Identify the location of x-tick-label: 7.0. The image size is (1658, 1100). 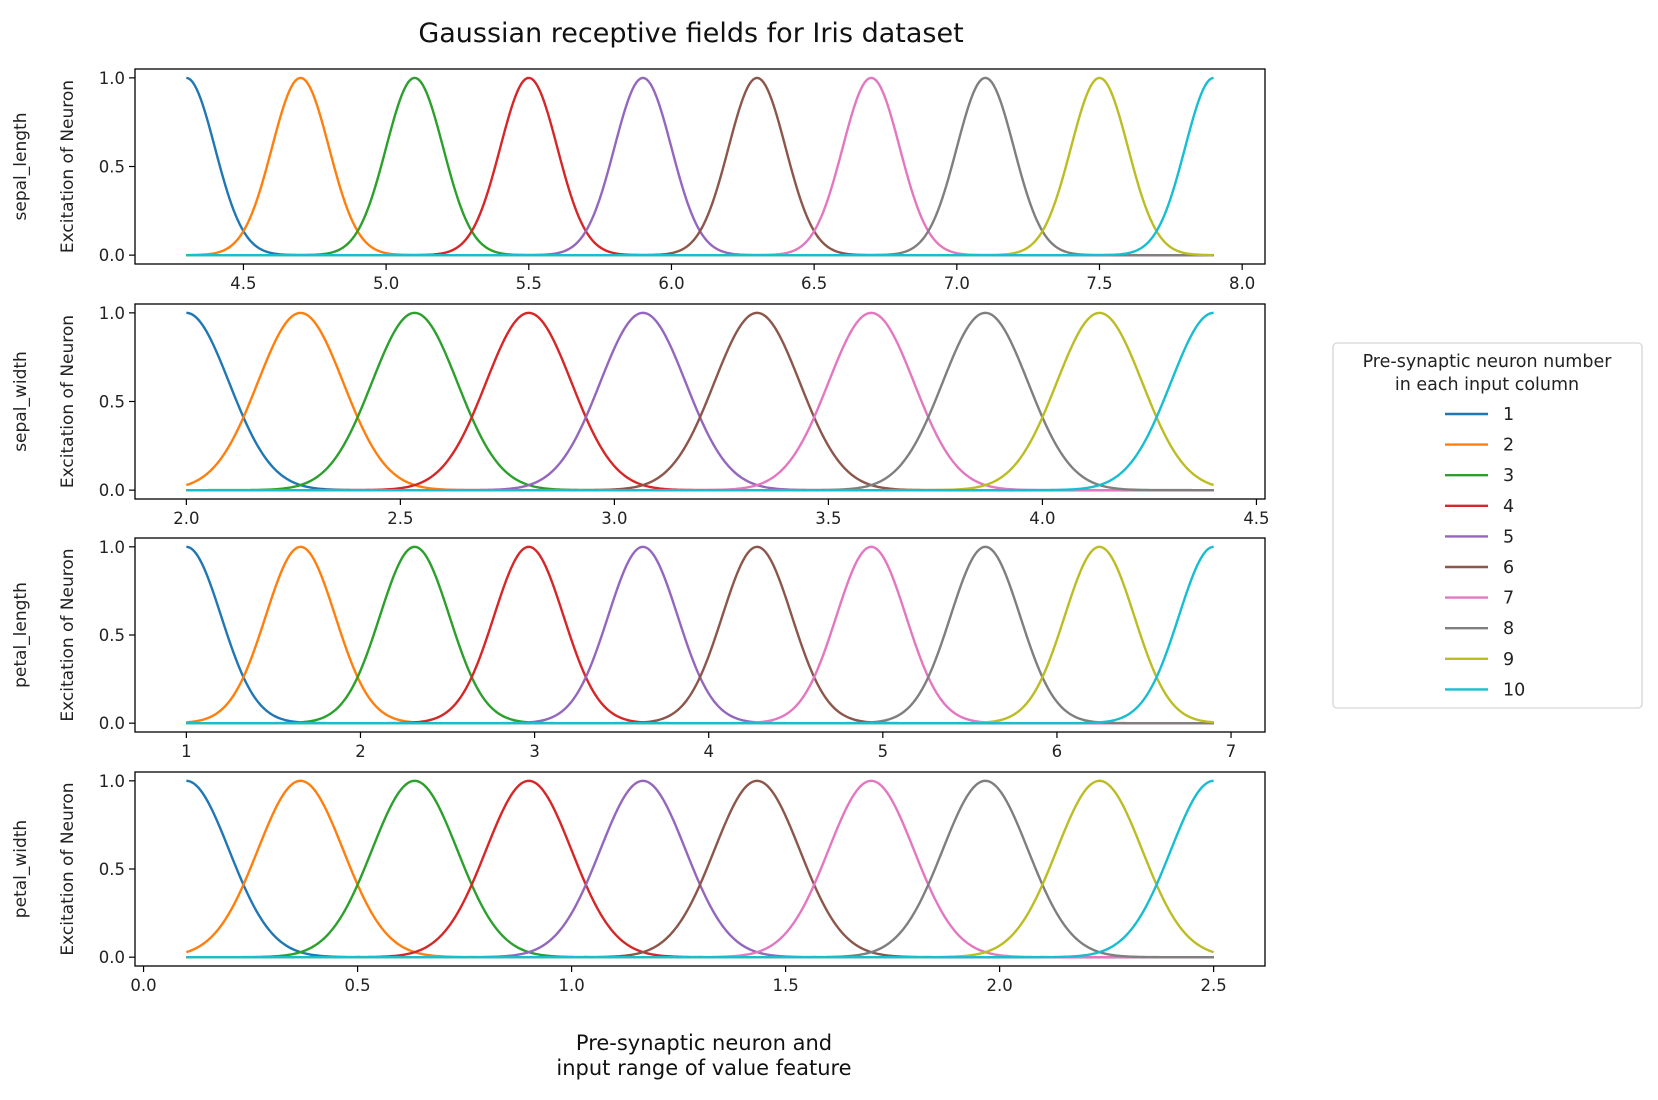
(957, 283).